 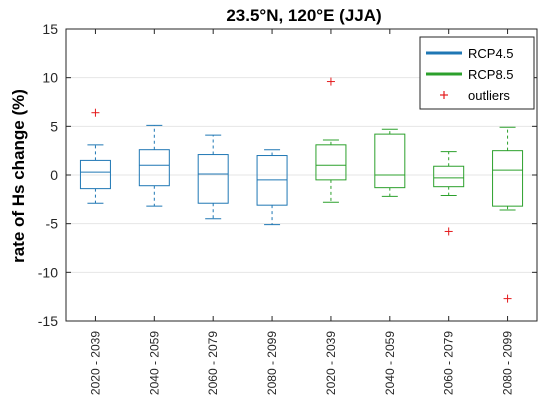 I want to click on y-tick-label: 5, so click(x=54, y=126).